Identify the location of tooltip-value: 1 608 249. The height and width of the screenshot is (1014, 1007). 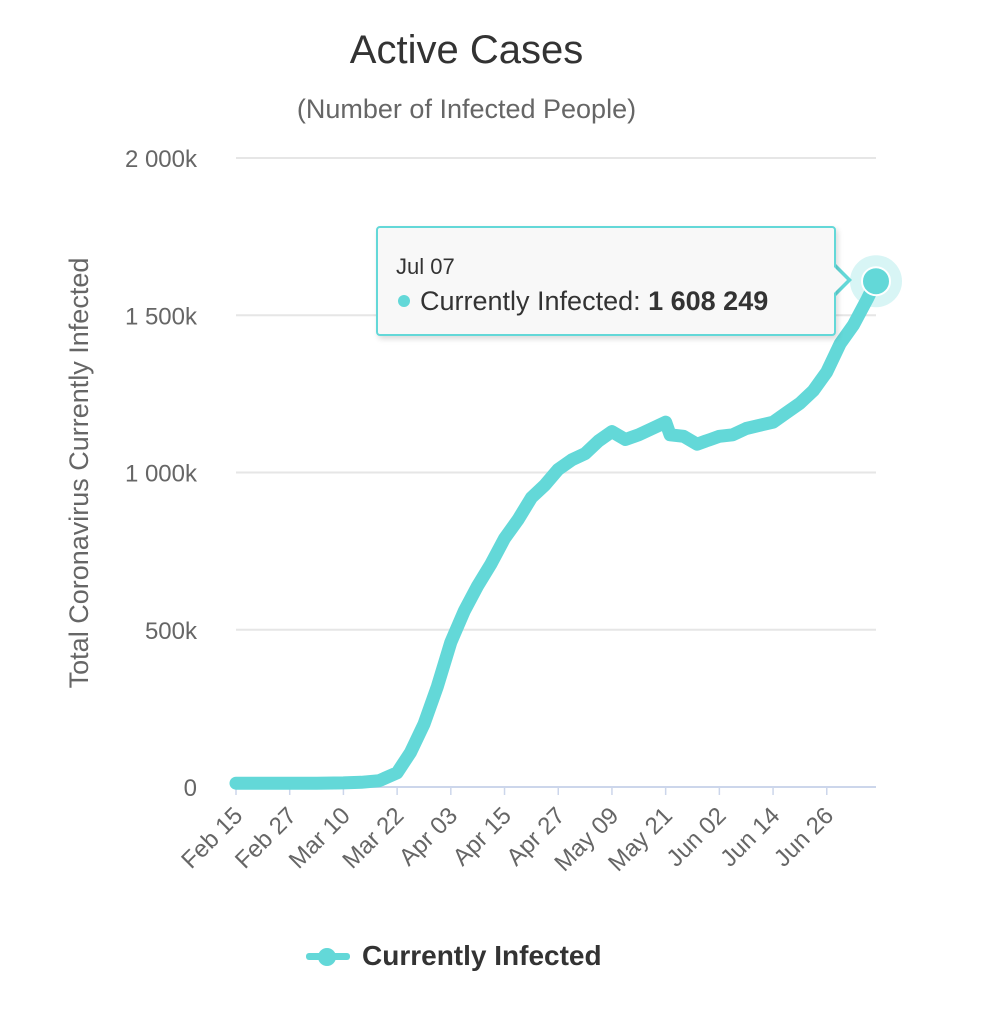
(708, 301).